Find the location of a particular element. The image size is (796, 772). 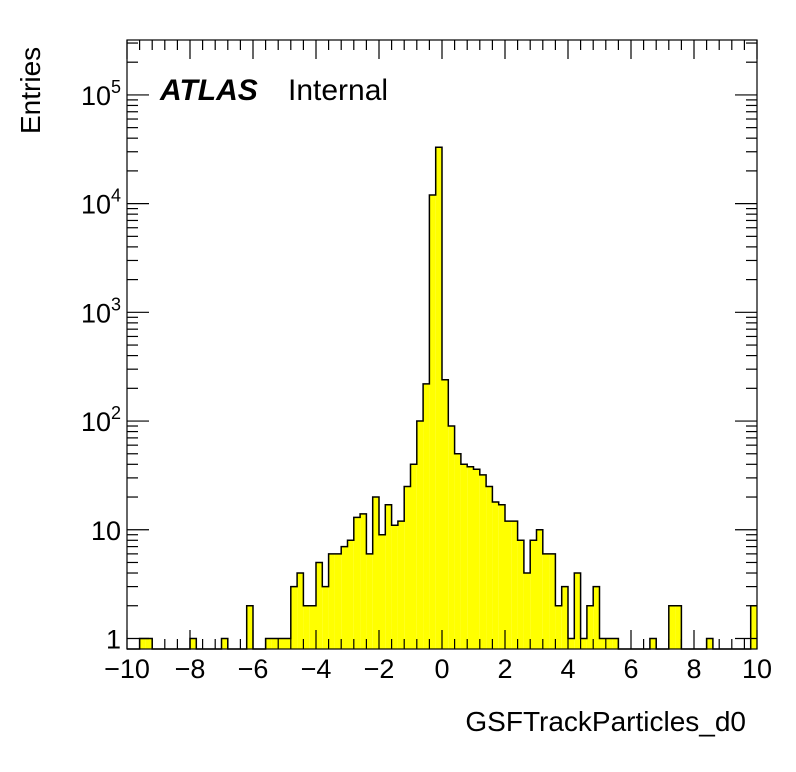

y-tick-label: 10⁴ is located at coordinates (101, 203).